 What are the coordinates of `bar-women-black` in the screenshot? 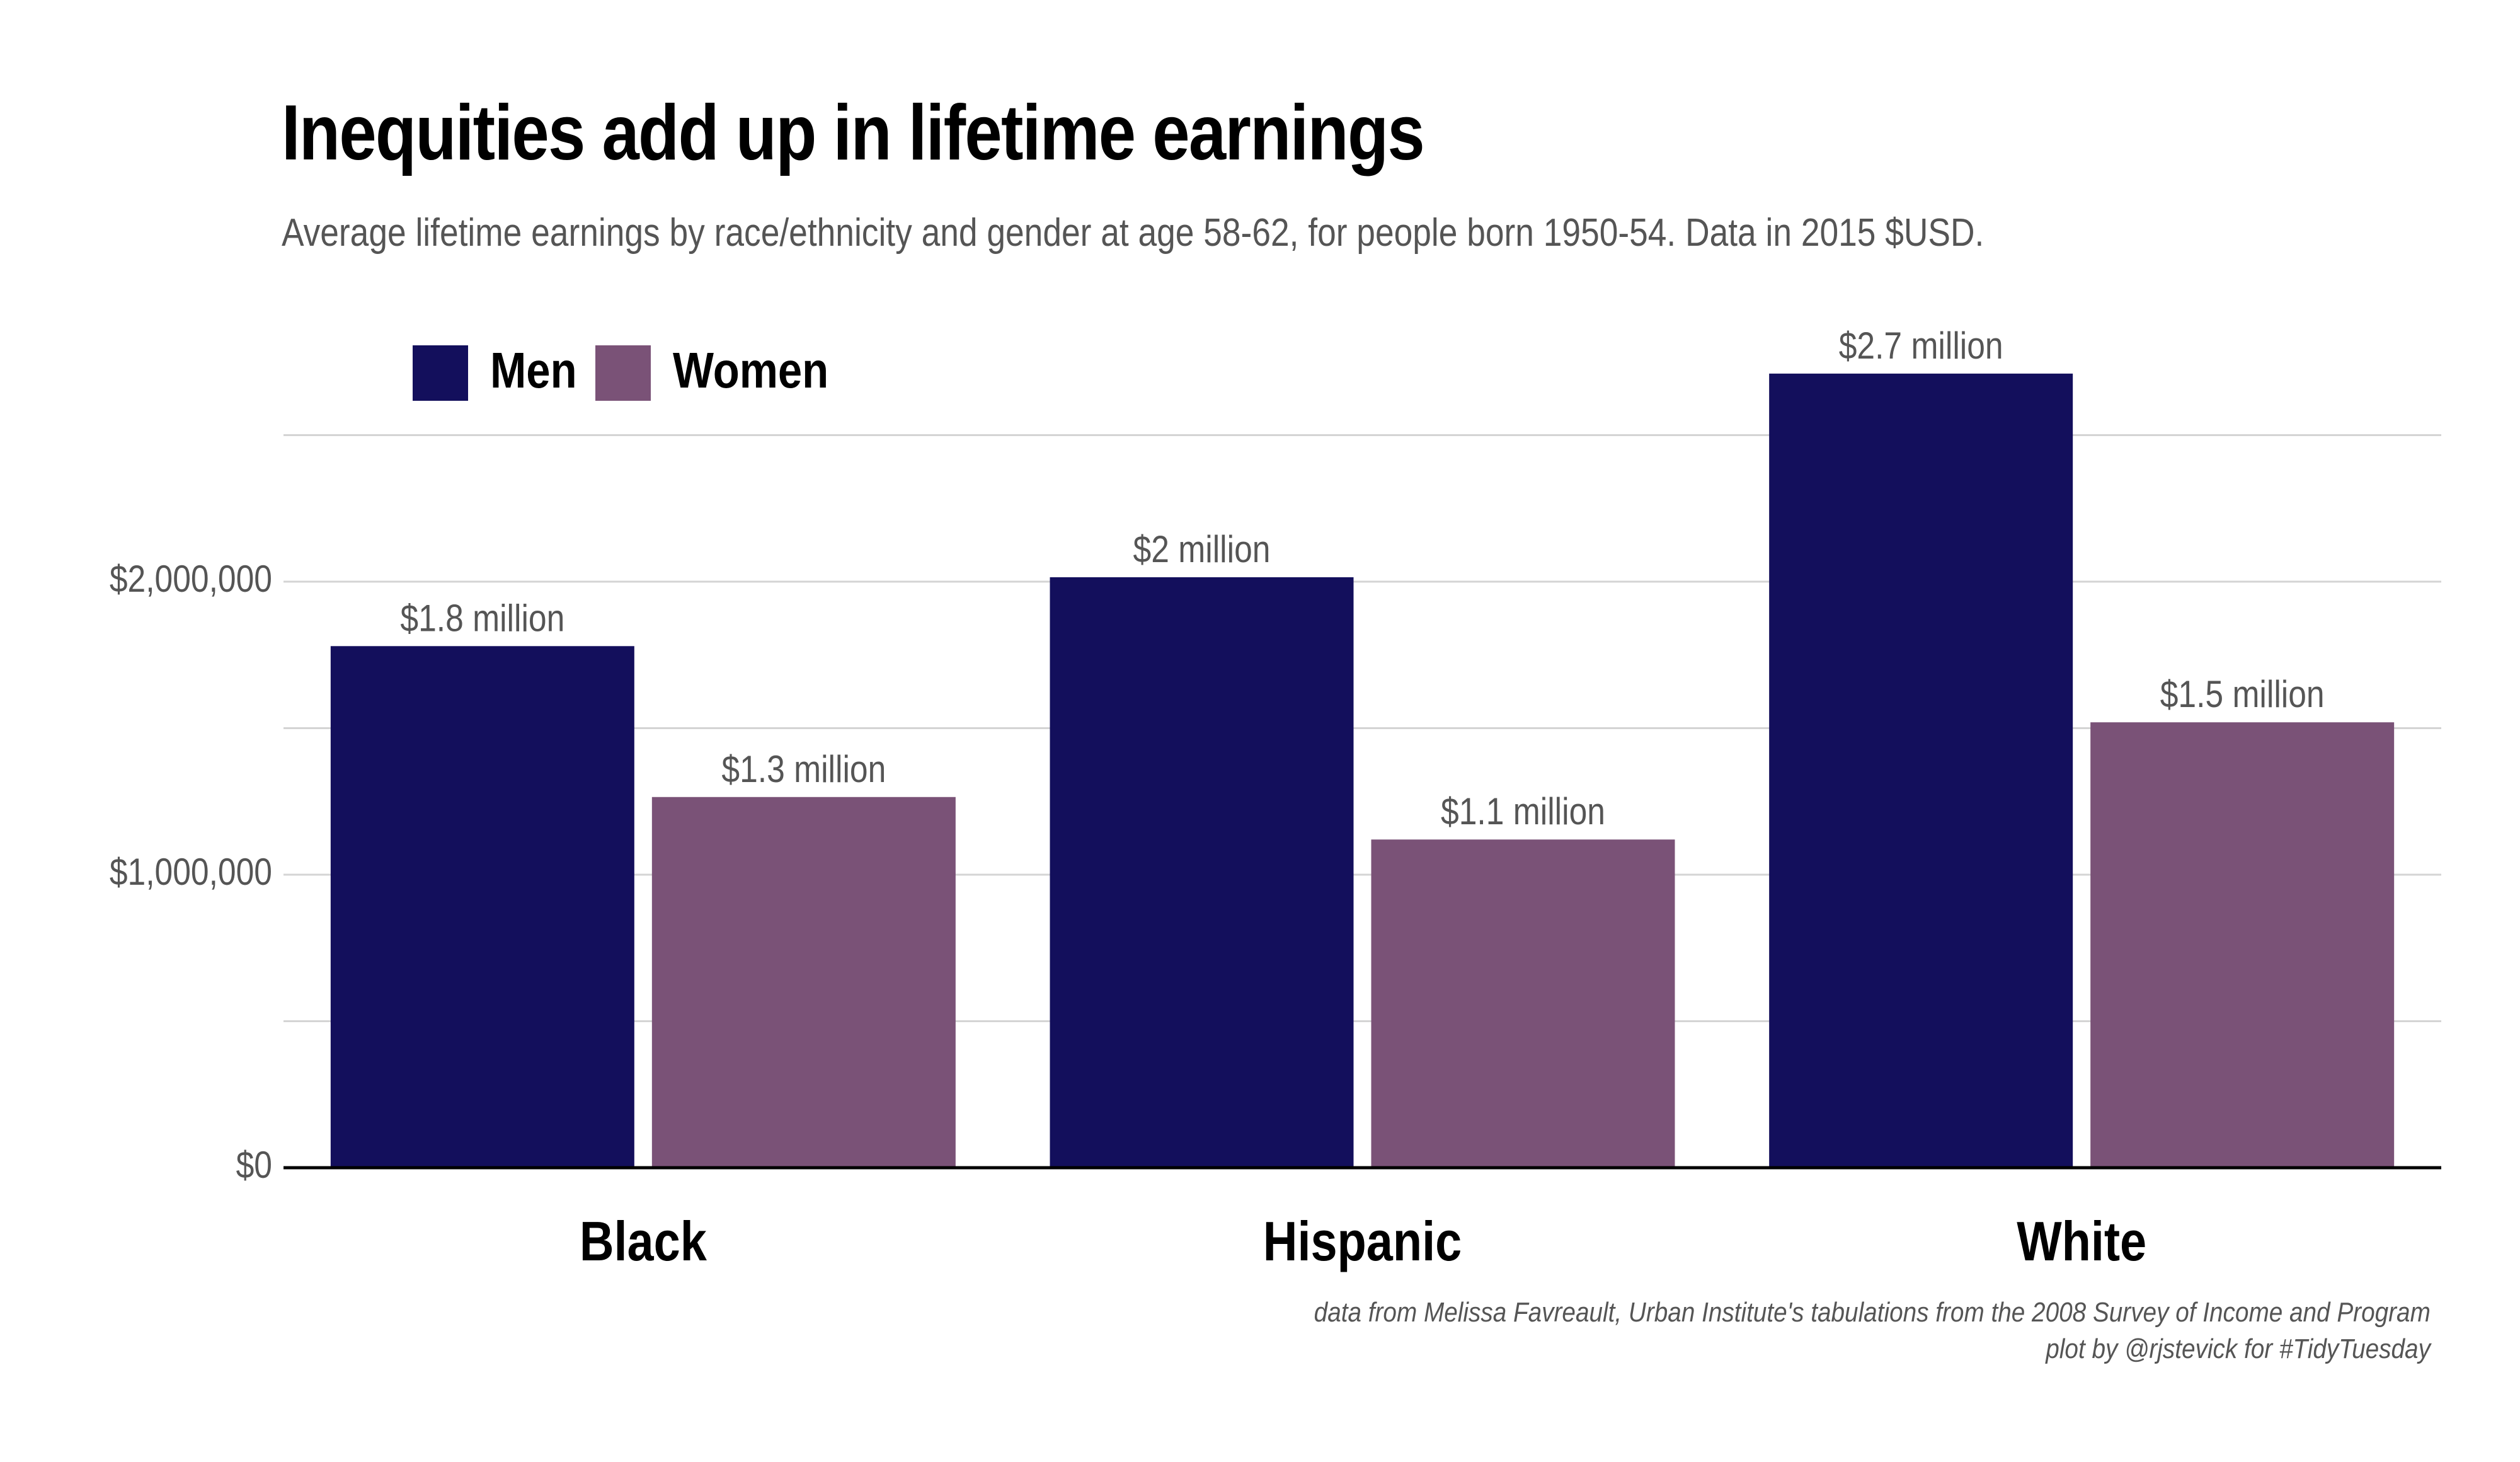 It's located at (803, 982).